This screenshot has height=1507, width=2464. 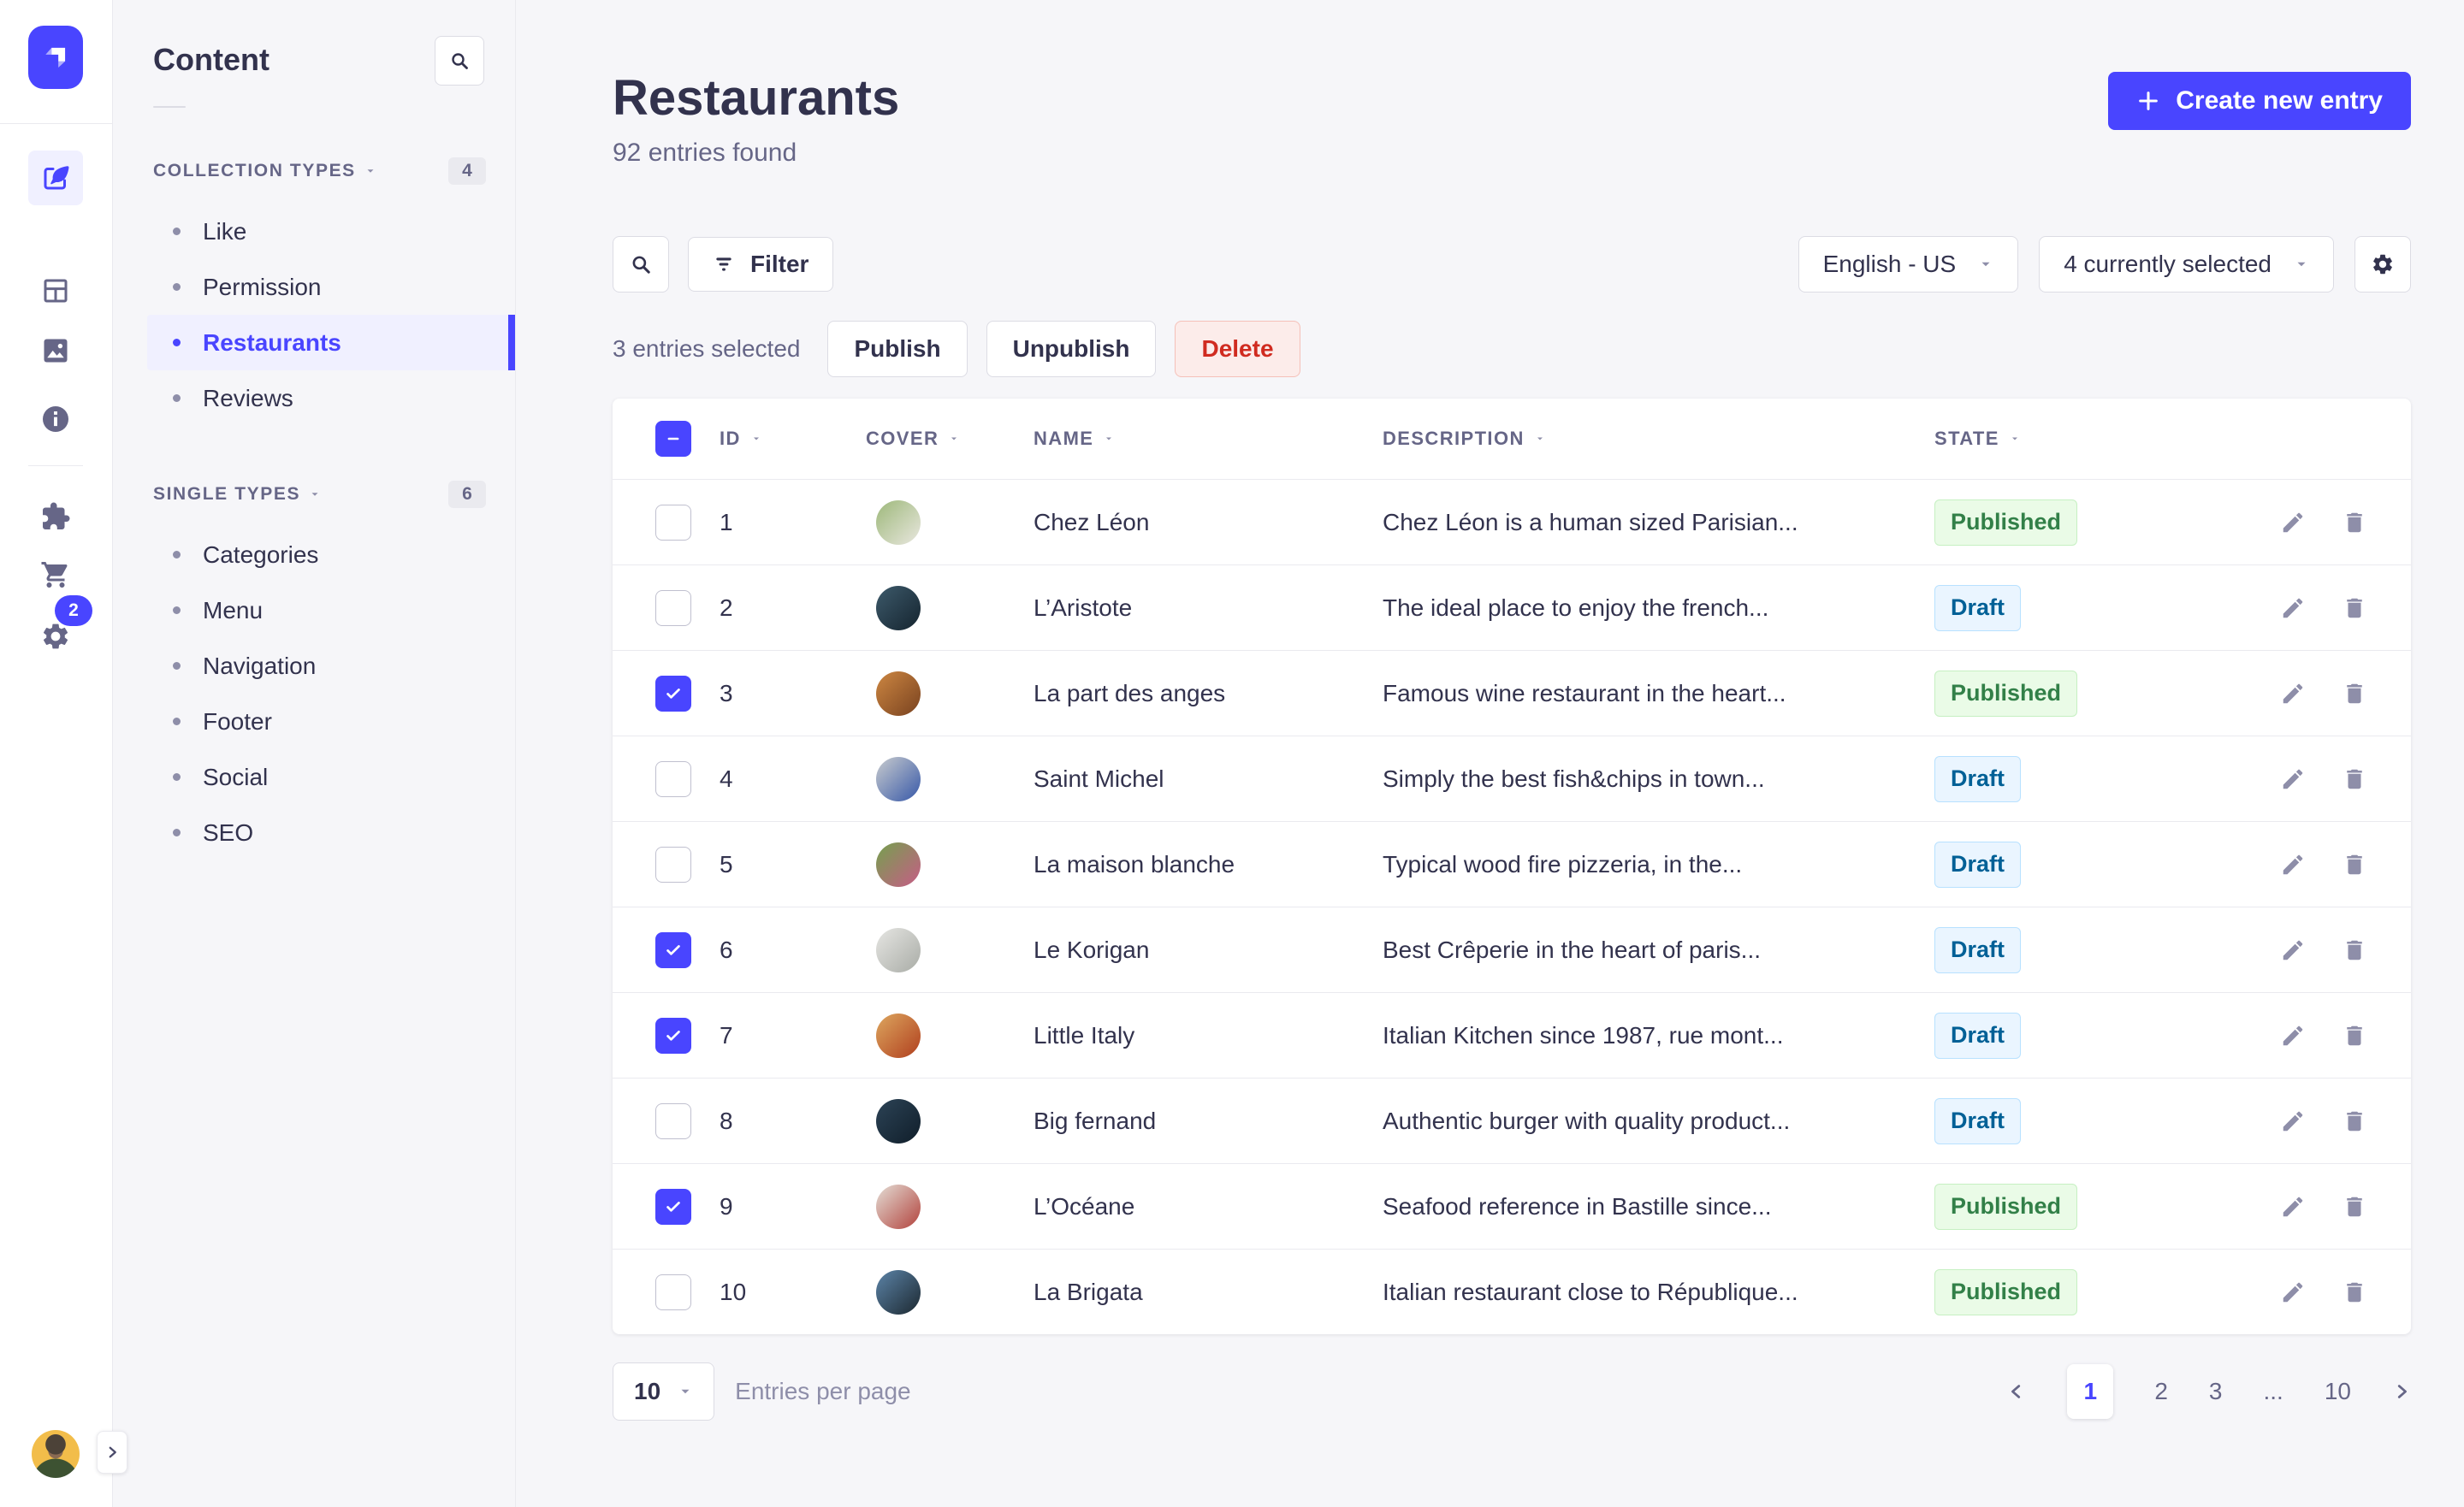 What do you see at coordinates (664, 1391) in the screenshot?
I see `page-size-select: 10` at bounding box center [664, 1391].